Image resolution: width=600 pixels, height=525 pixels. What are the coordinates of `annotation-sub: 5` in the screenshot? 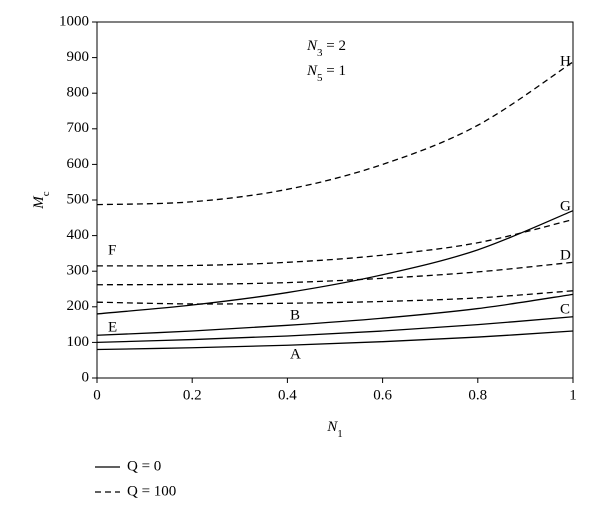 It's located at (320, 78).